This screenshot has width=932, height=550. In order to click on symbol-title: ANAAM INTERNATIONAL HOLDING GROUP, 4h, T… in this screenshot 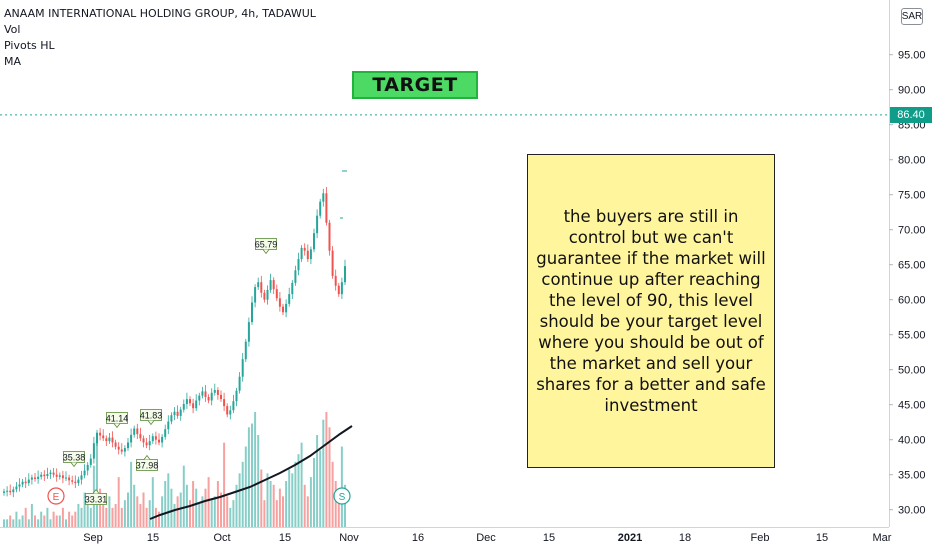, I will do `click(160, 13)`.